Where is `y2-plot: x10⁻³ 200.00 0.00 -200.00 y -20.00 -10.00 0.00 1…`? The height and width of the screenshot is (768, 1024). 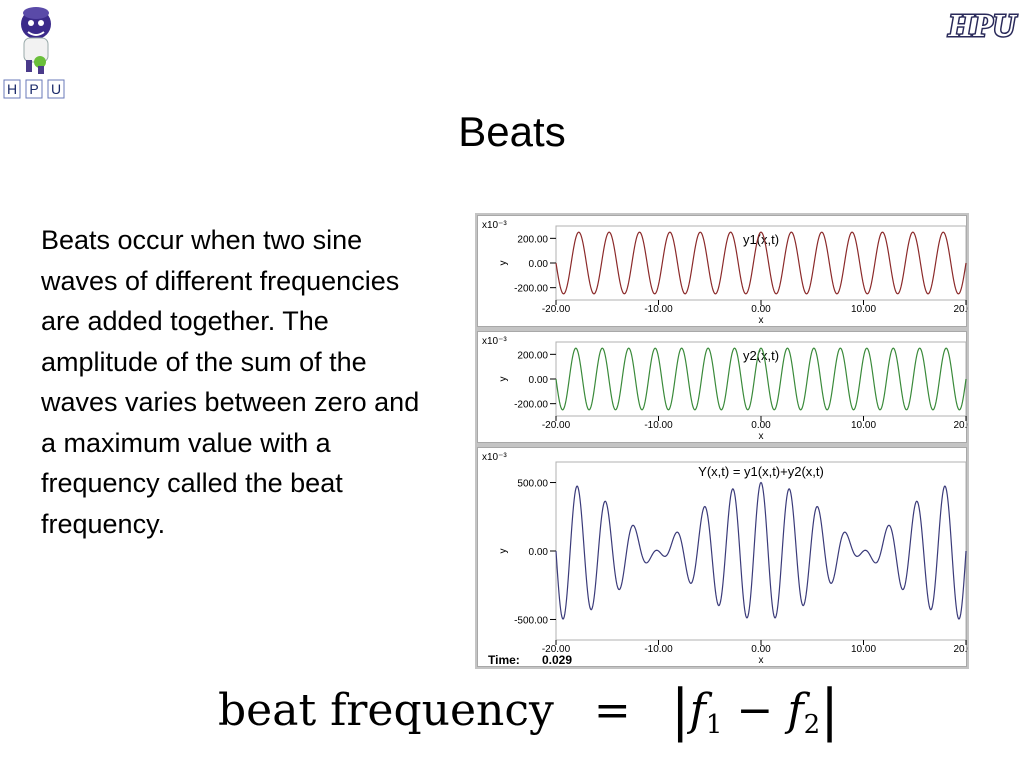
y2-plot: x10⁻³ 200.00 0.00 -200.00 y -20.00 -10.00 0.00 1… is located at coordinates (725, 389).